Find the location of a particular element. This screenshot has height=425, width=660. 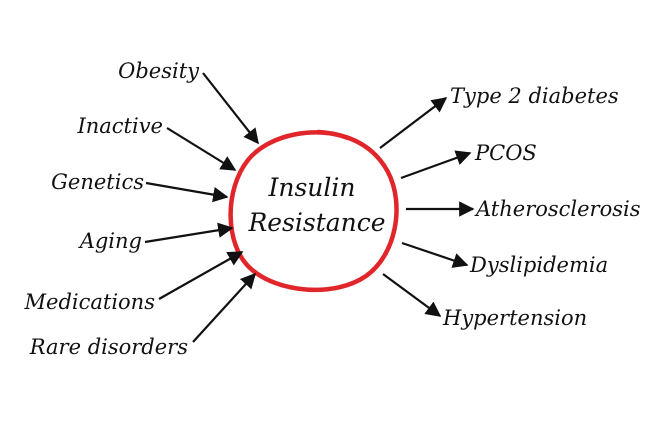

effect-label-hypertension: Hypertension is located at coordinates (514, 318).